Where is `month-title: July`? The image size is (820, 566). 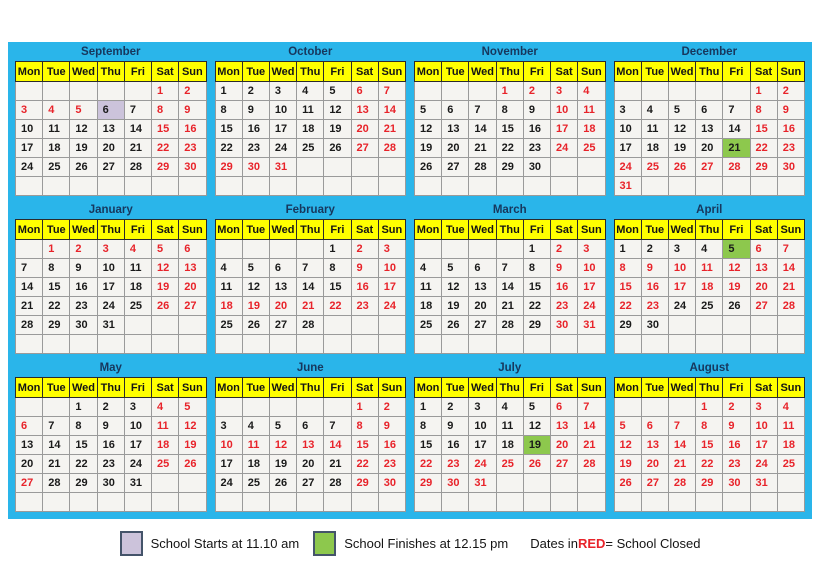 month-title: July is located at coordinates (510, 368).